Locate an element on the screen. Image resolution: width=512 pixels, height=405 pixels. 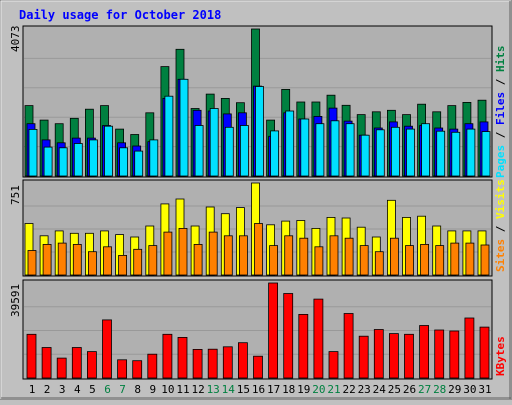
day-label-31: 31 is located at coordinates (484, 389).